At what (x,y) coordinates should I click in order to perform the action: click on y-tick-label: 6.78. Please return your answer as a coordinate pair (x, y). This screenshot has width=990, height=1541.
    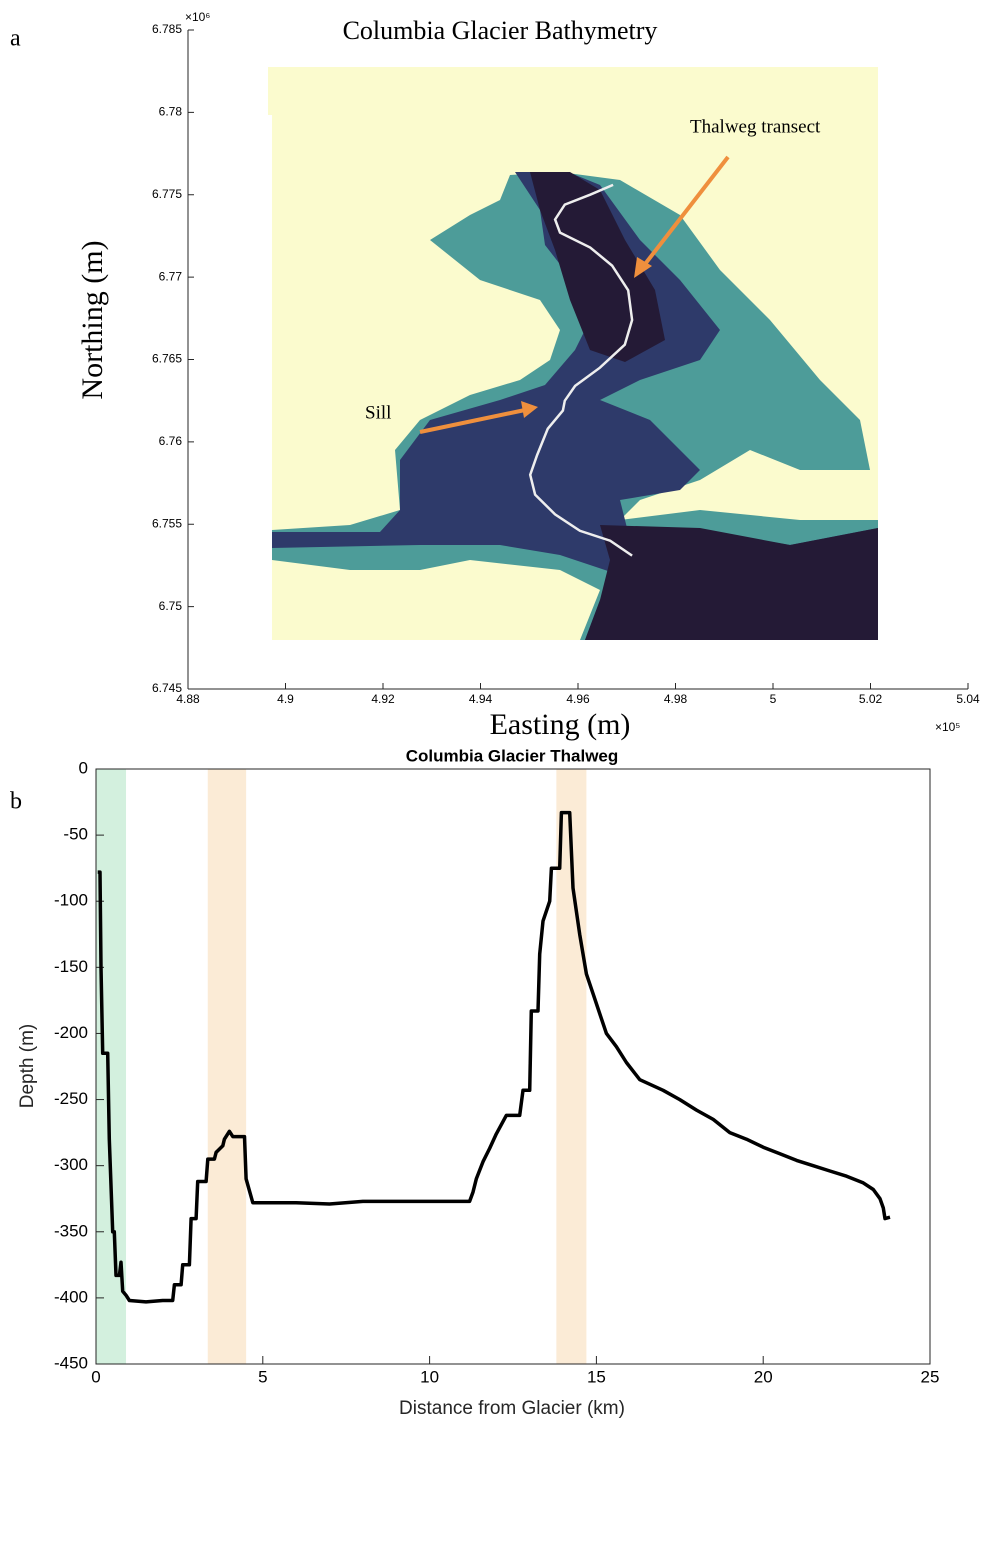
    Looking at the image, I should click on (171, 112).